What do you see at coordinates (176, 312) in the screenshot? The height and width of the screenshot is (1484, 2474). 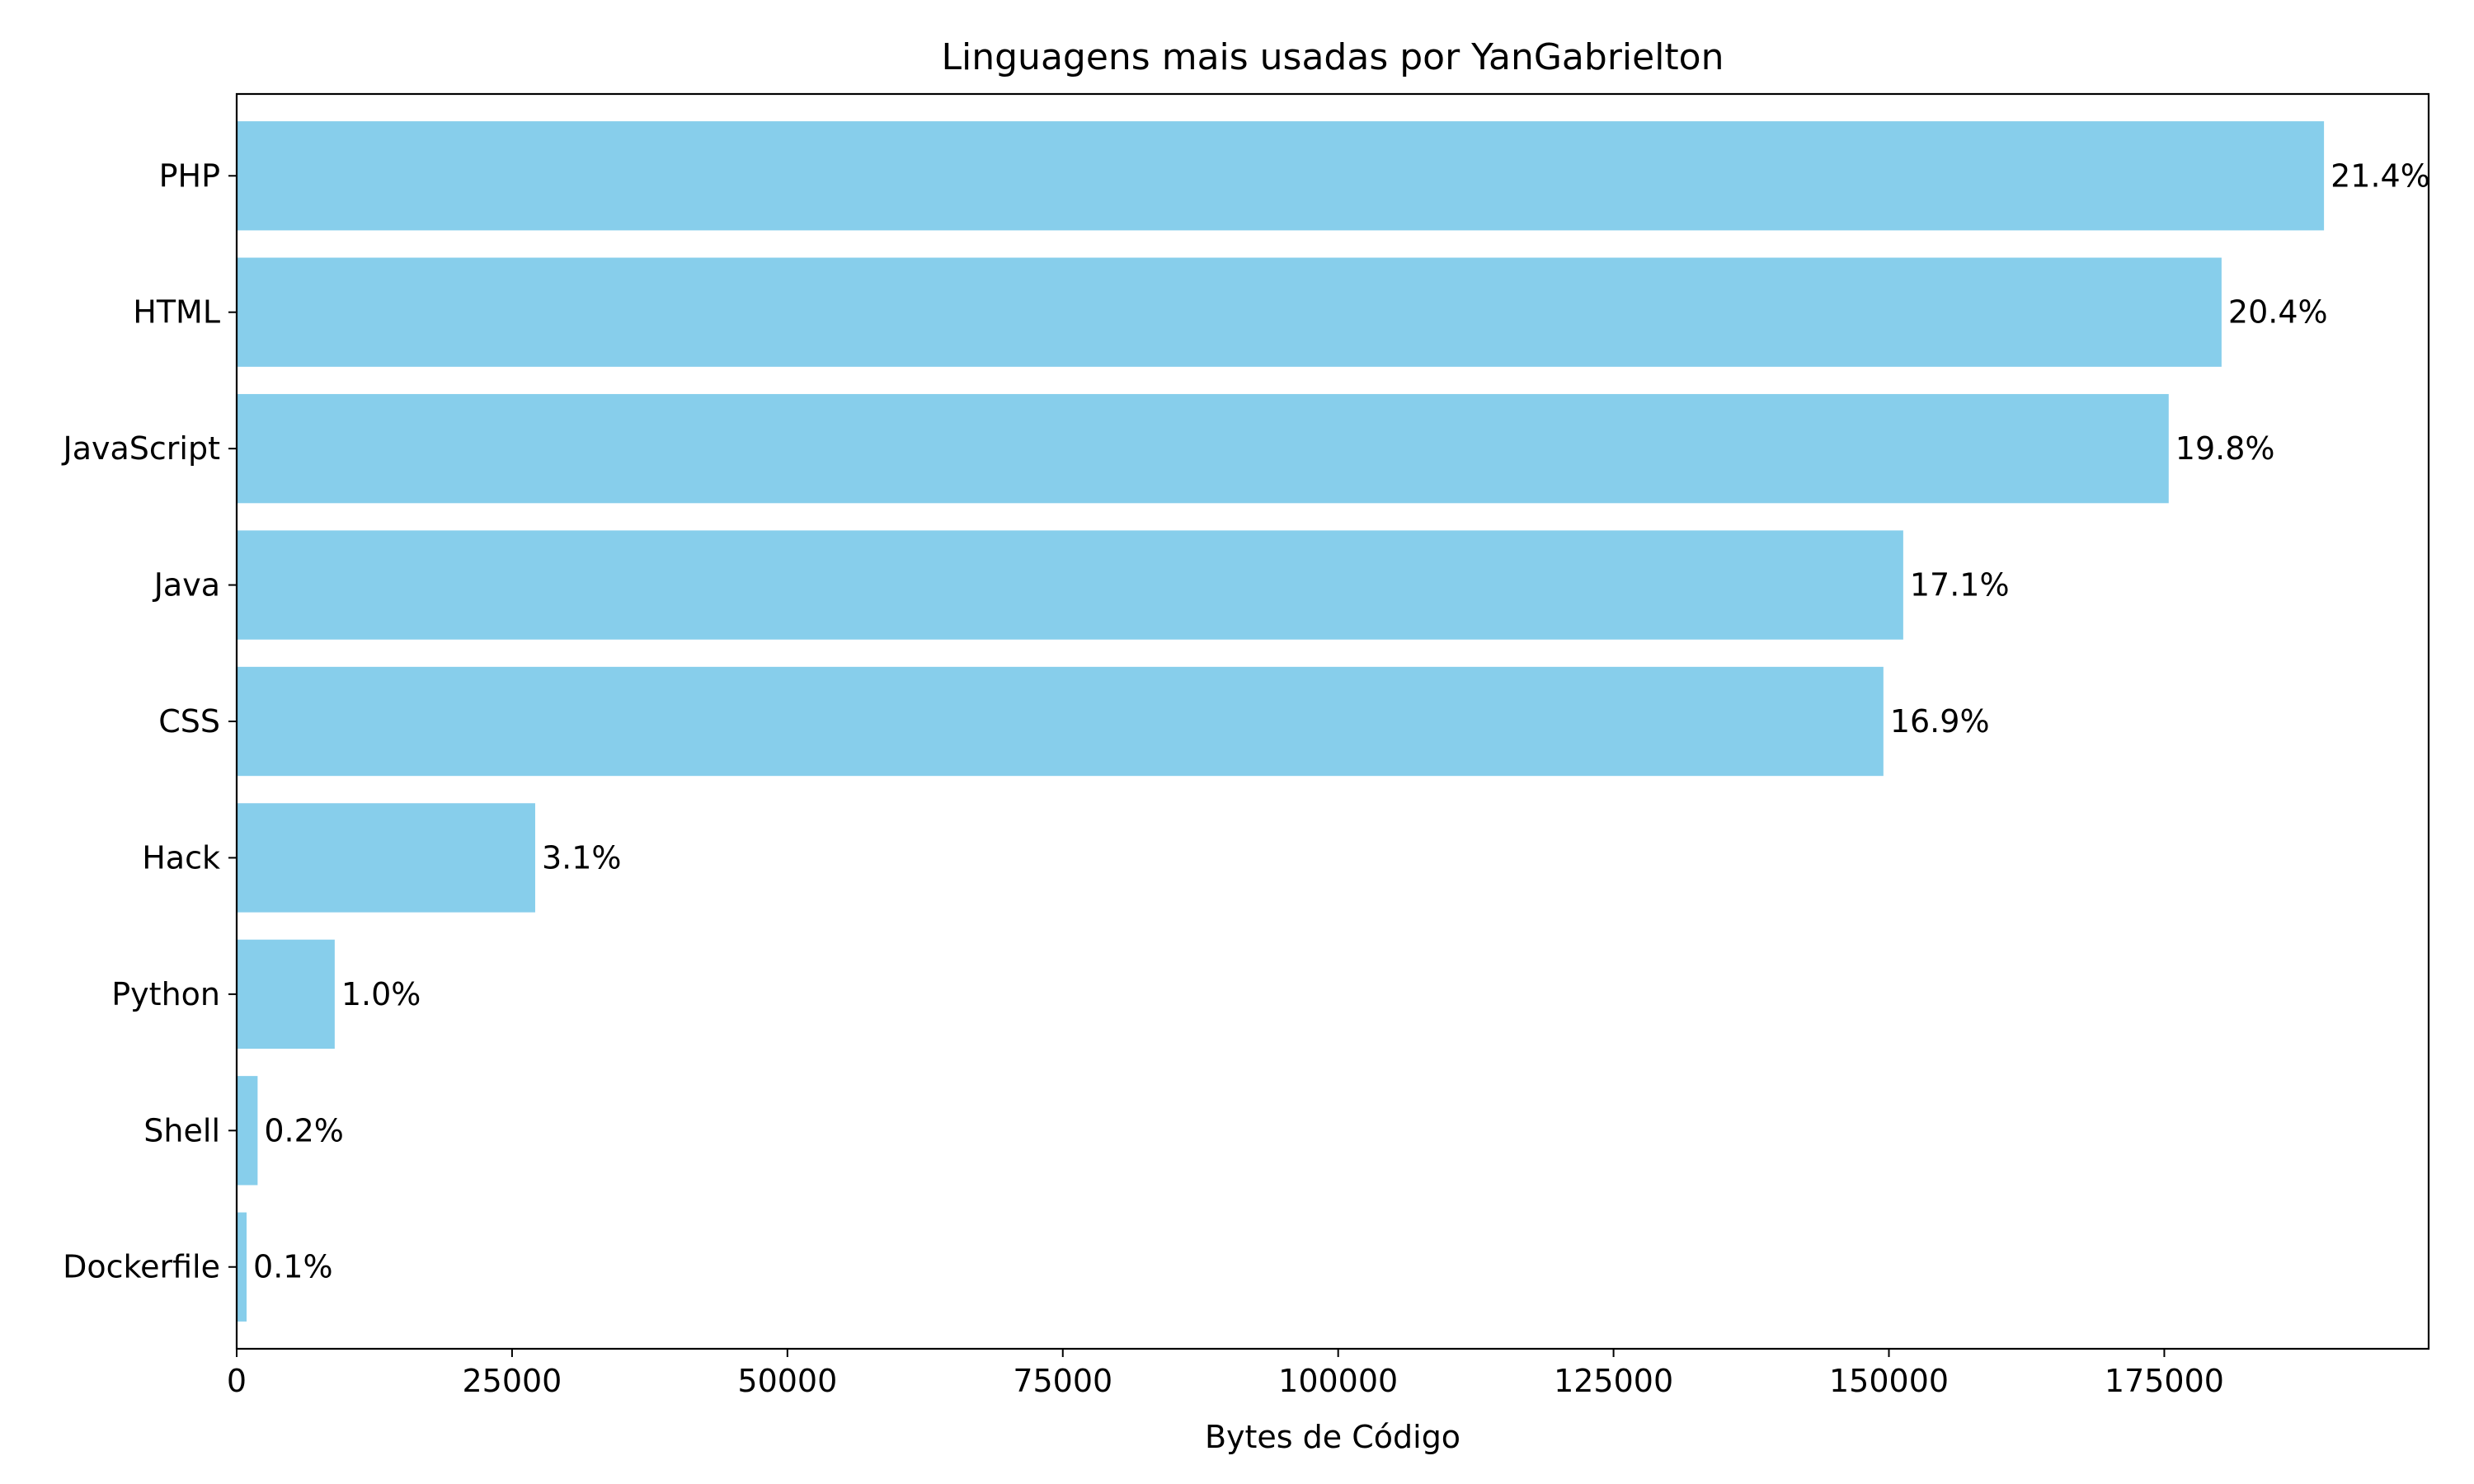 I see `y-tick-label: HTML` at bounding box center [176, 312].